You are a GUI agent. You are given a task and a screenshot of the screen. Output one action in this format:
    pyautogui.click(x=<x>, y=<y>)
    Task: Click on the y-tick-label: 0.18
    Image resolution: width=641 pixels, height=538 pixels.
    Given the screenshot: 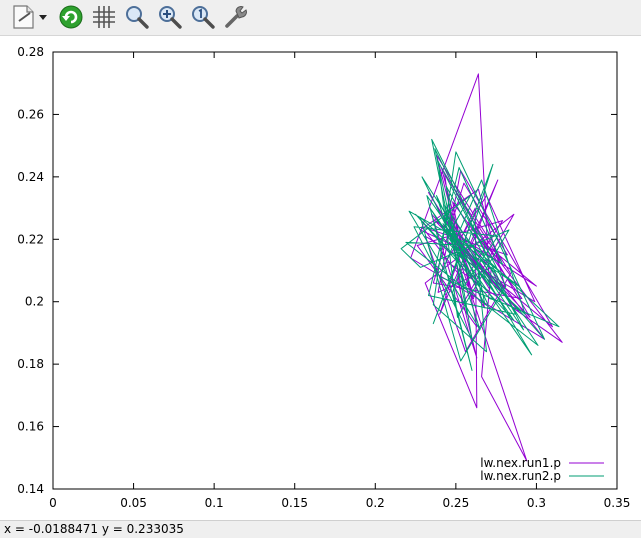 What is the action you would take?
    pyautogui.click(x=30, y=364)
    